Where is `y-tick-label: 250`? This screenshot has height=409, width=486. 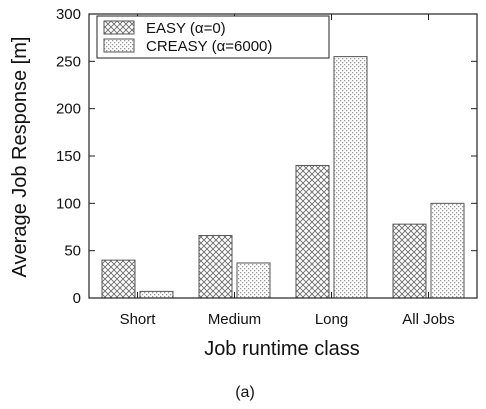
y-tick-label: 250 is located at coordinates (68, 61).